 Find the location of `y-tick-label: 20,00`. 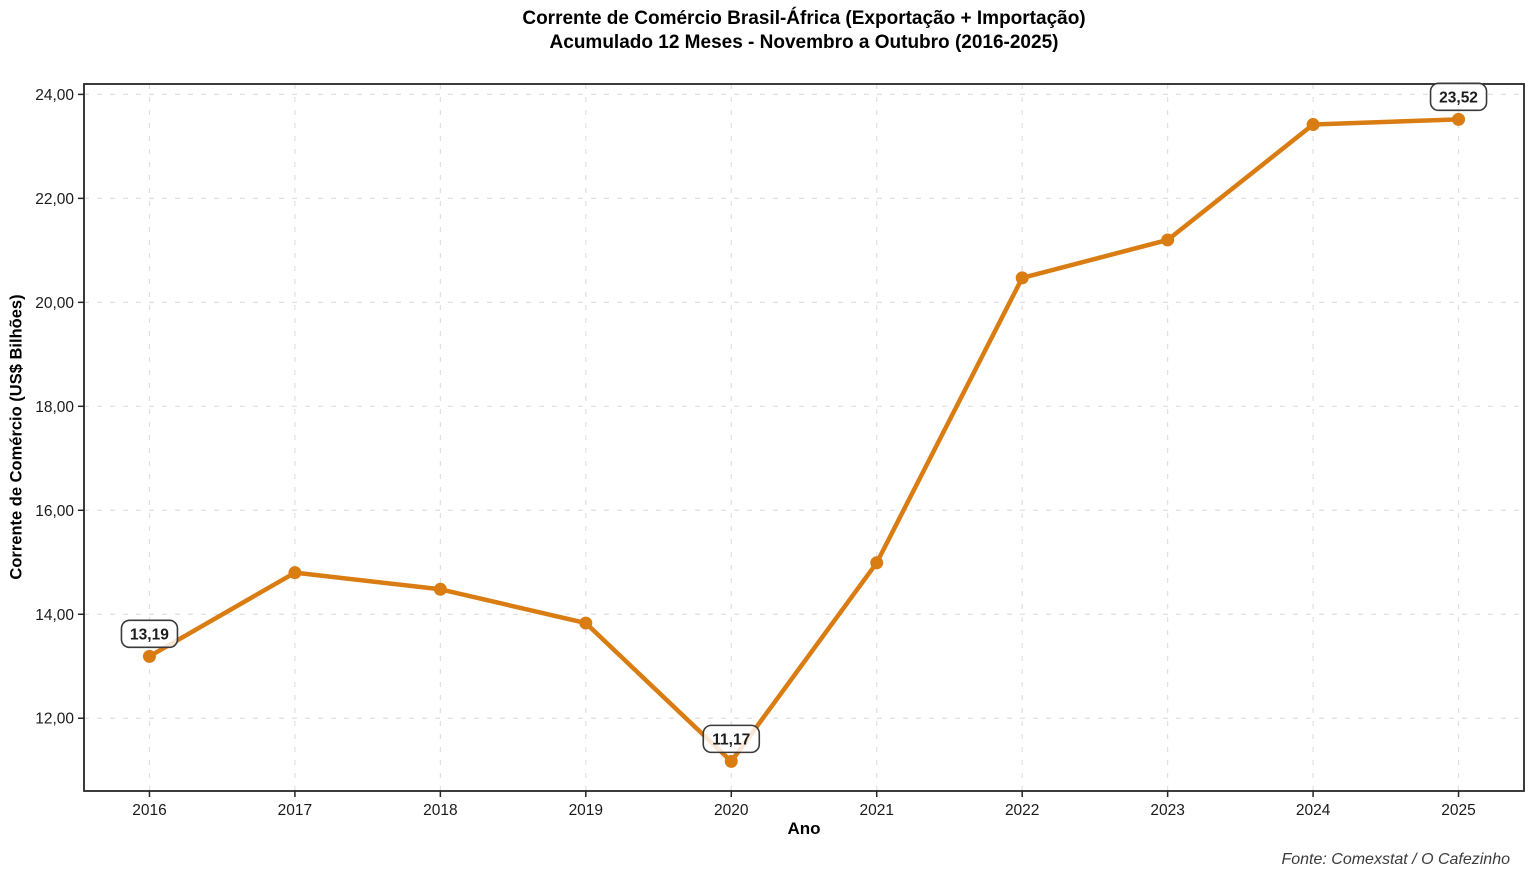

y-tick-label: 20,00 is located at coordinates (54, 303).